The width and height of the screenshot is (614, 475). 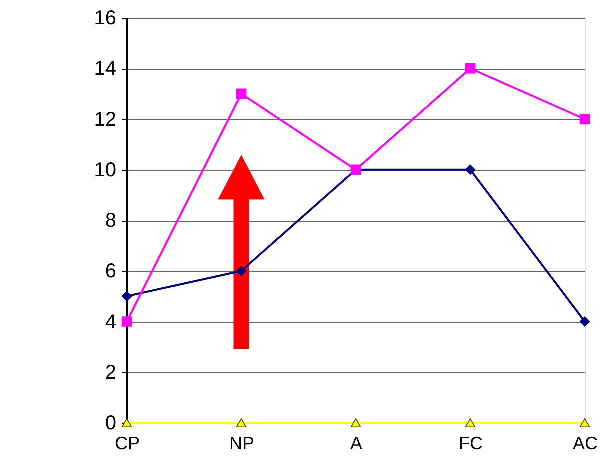 What do you see at coordinates (110, 221) in the screenshot?
I see `y-tick-label: 8` at bounding box center [110, 221].